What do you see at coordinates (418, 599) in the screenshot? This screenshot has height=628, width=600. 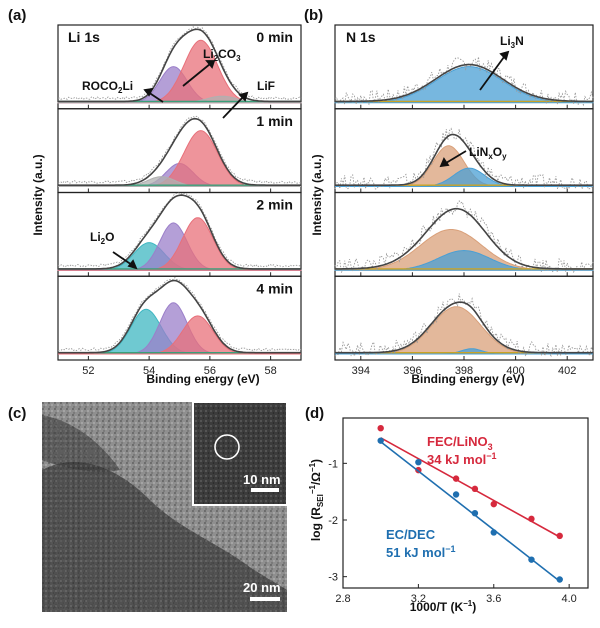 I see `x-tick-label: 3.2` at bounding box center [418, 599].